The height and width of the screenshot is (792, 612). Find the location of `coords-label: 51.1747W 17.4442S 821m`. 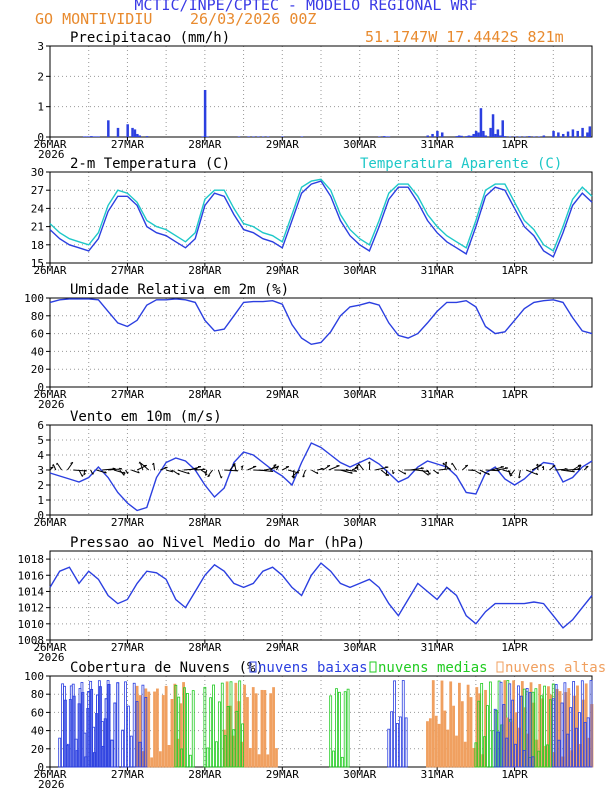

coords-label: 51.1747W 17.4442S 821m is located at coordinates (464, 37).